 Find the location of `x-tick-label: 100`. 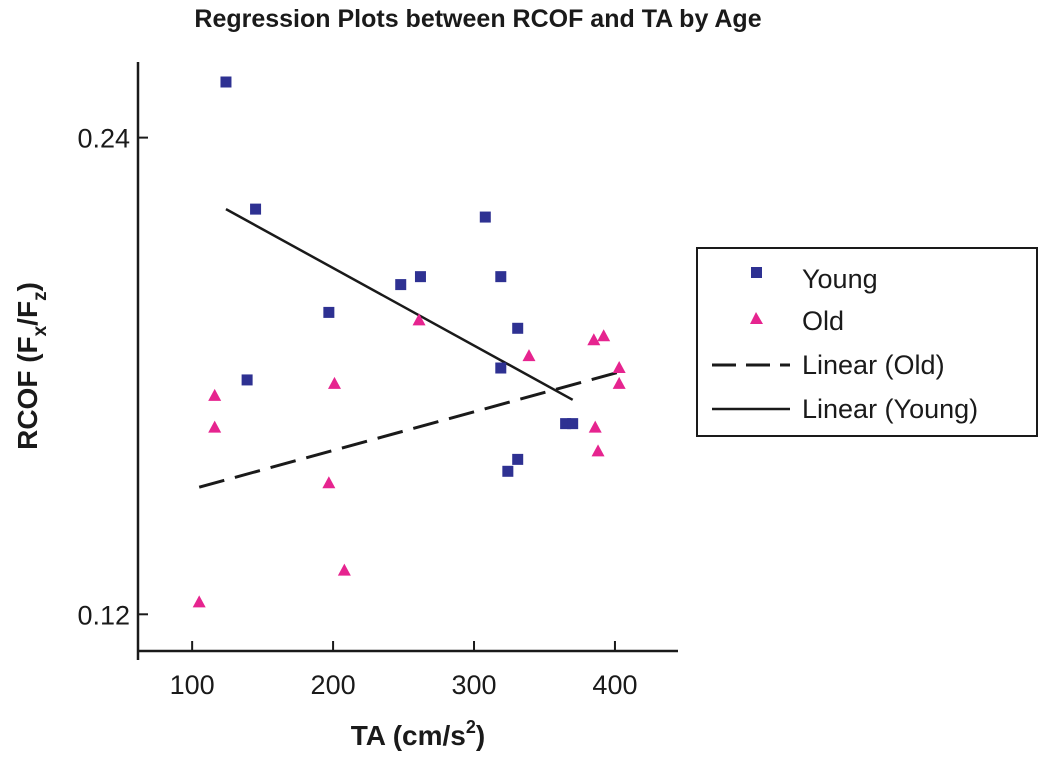

x-tick-label: 100 is located at coordinates (192, 685).